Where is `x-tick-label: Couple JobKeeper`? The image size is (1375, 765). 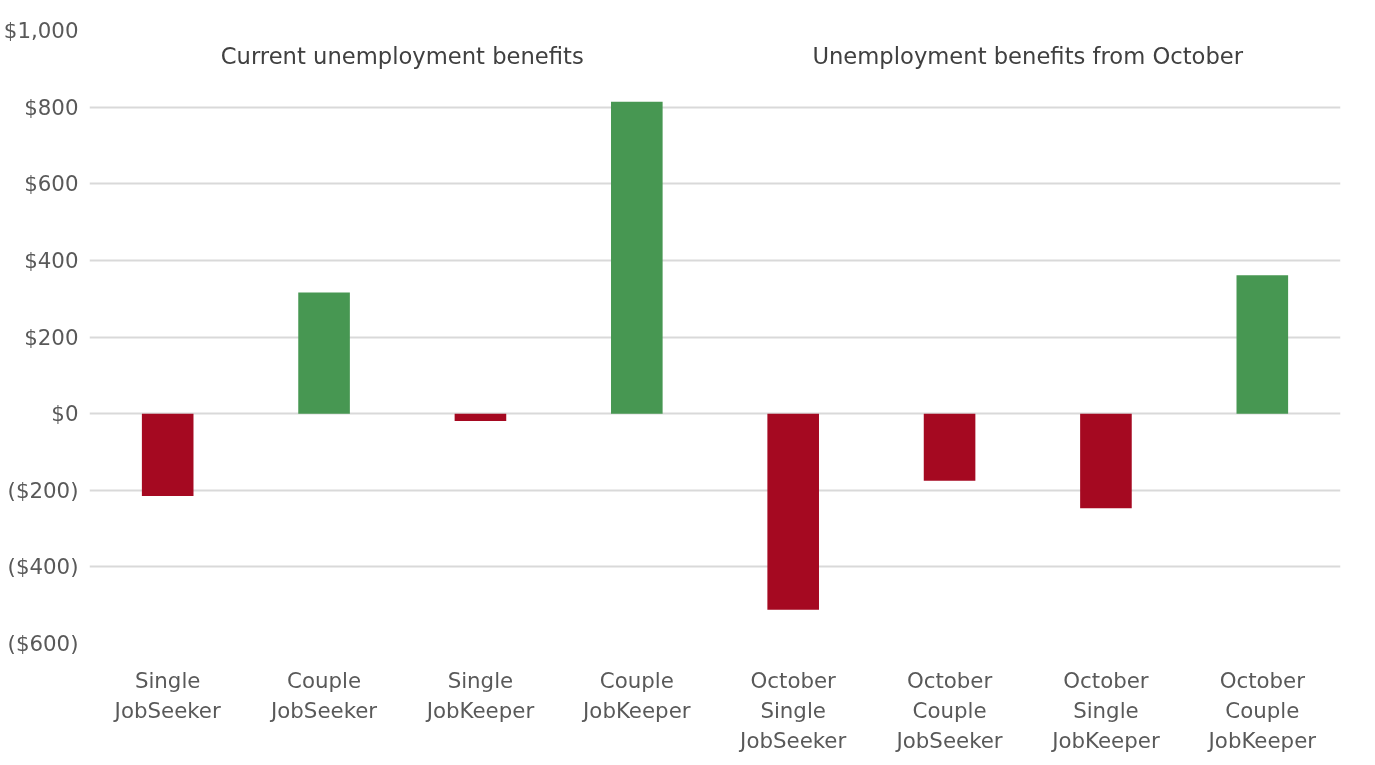 x-tick-label: Couple JobKeeper is located at coordinates (636, 695).